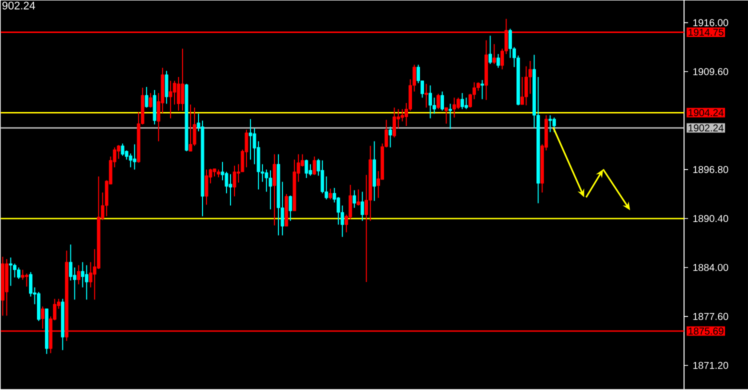 This screenshot has height=390, width=748. What do you see at coordinates (710, 72) in the screenshot?
I see `y-tick-label: 1909.60` at bounding box center [710, 72].